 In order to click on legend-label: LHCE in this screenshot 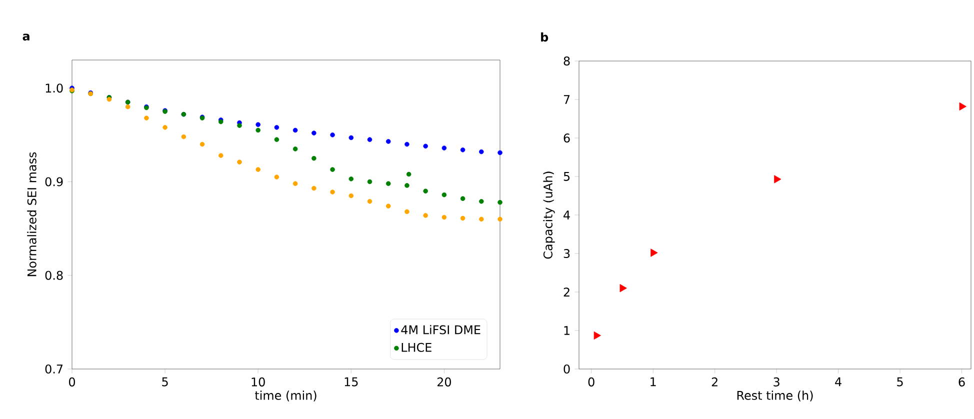, I will do `click(417, 347)`.